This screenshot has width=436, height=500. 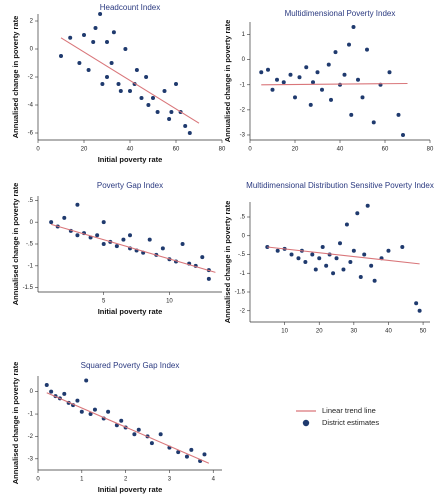 What do you see at coordinates (104, 302) in the screenshot?
I see `x-tick-label: 5` at bounding box center [104, 302].